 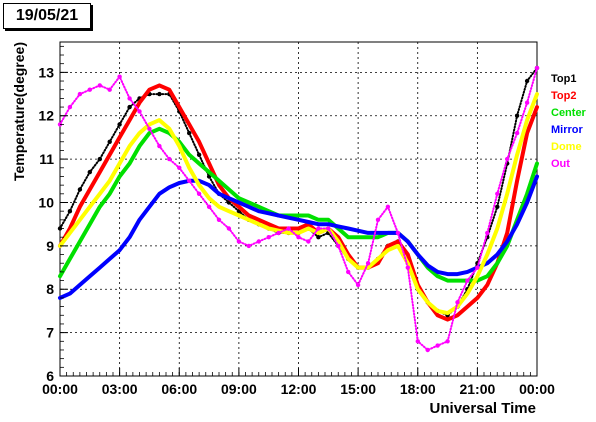 What do you see at coordinates (46, 116) in the screenshot?
I see `y-tick-label: 12` at bounding box center [46, 116].